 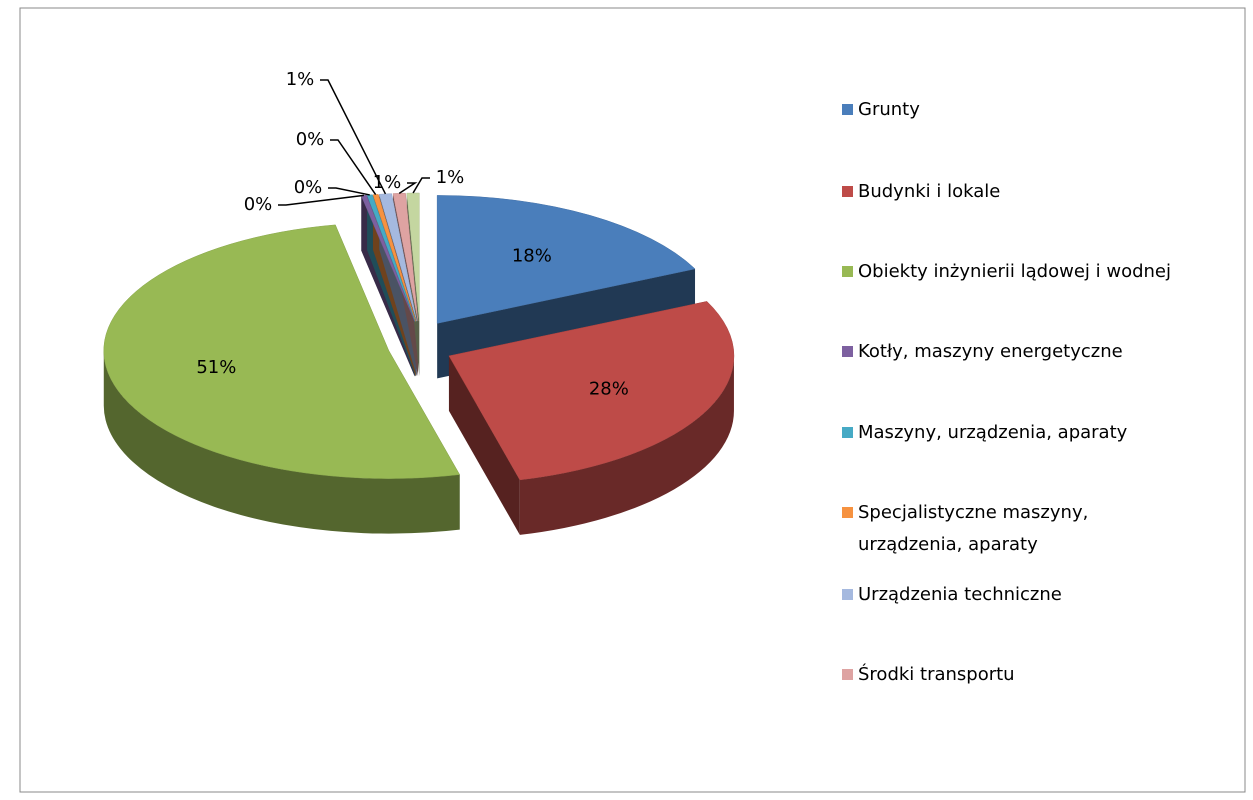 I want to click on legend-item: Budynki i lokale, so click(x=1047, y=192).